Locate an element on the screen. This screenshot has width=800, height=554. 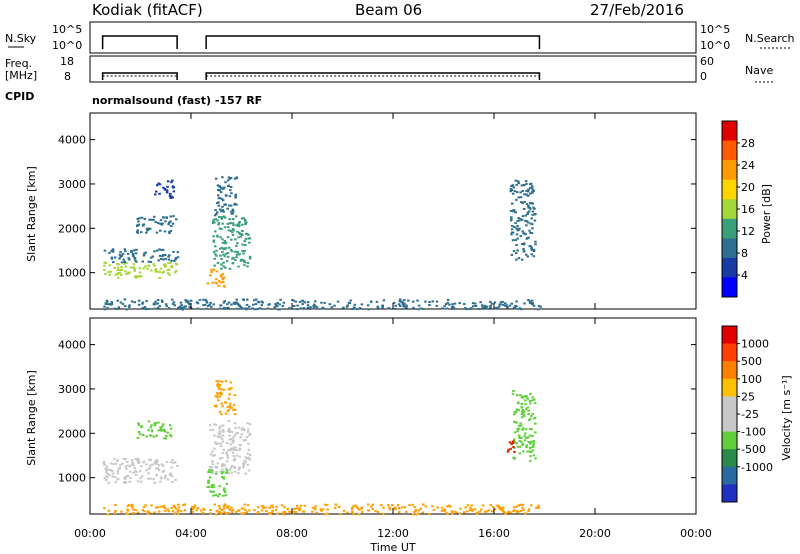
colorbar-segment is located at coordinates (729, 267).